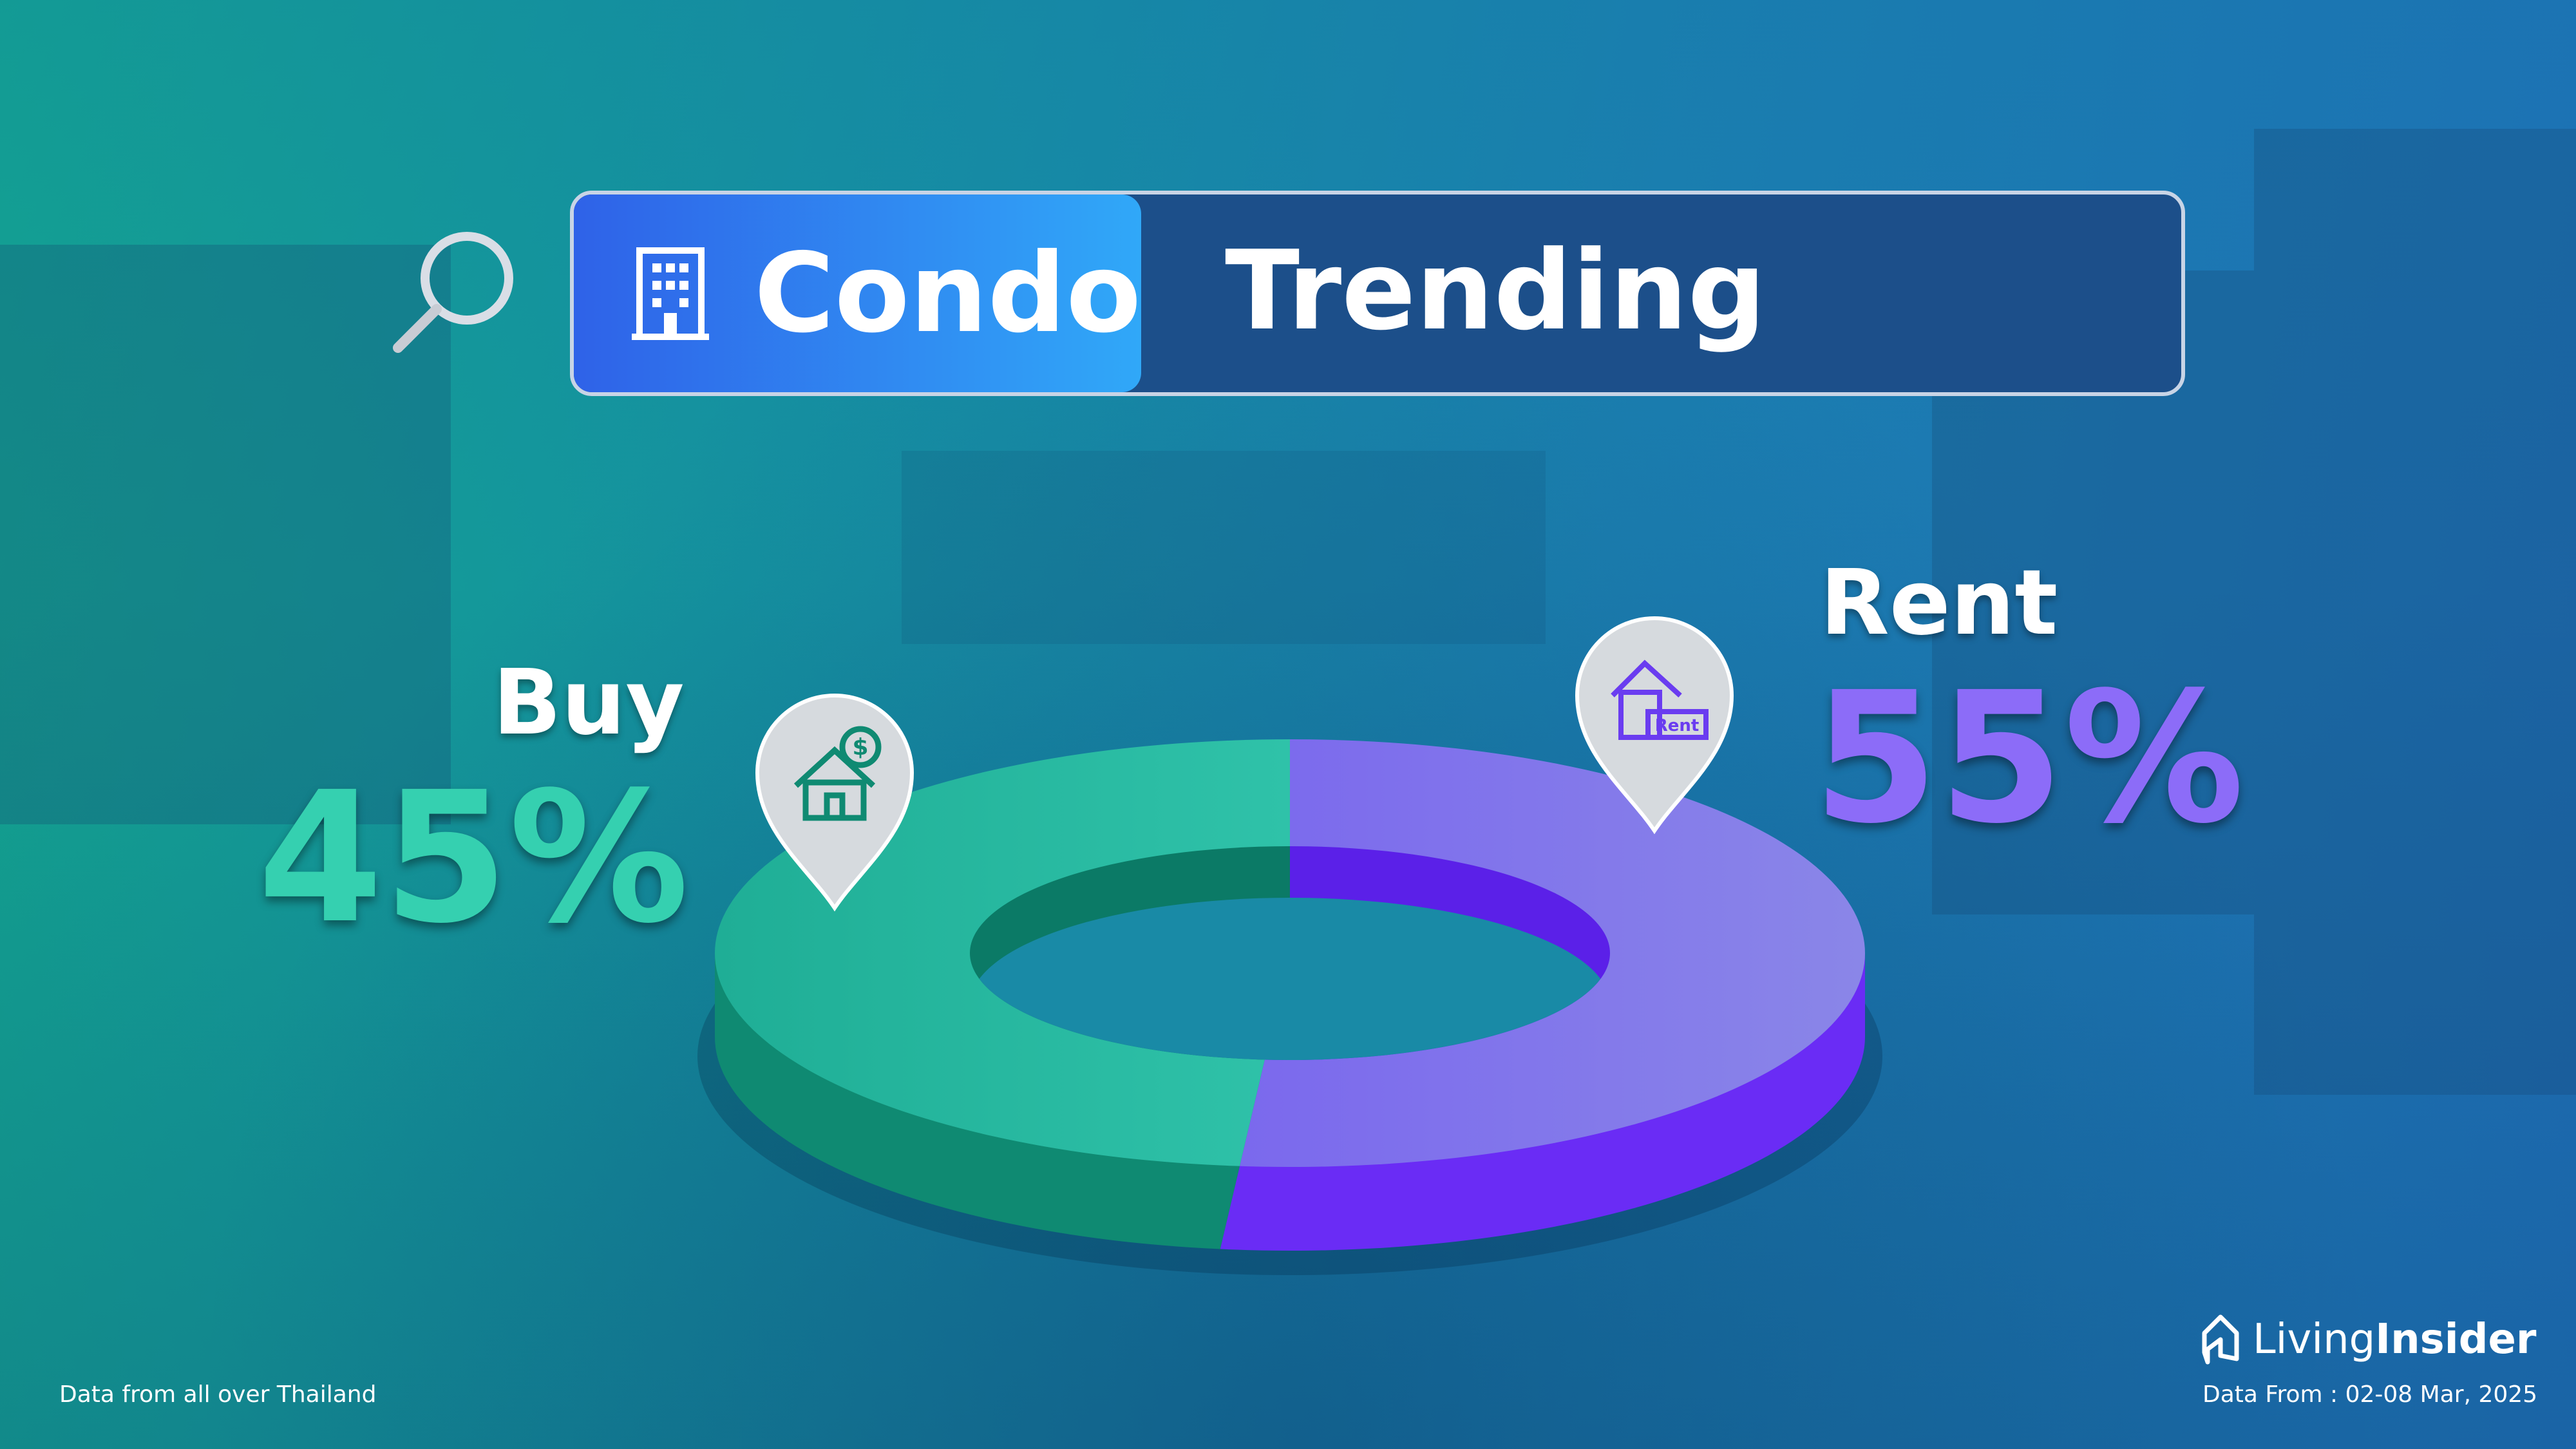 Image resolution: width=2576 pixels, height=1449 pixels. What do you see at coordinates (948, 293) in the screenshot?
I see `category-label: Condo` at bounding box center [948, 293].